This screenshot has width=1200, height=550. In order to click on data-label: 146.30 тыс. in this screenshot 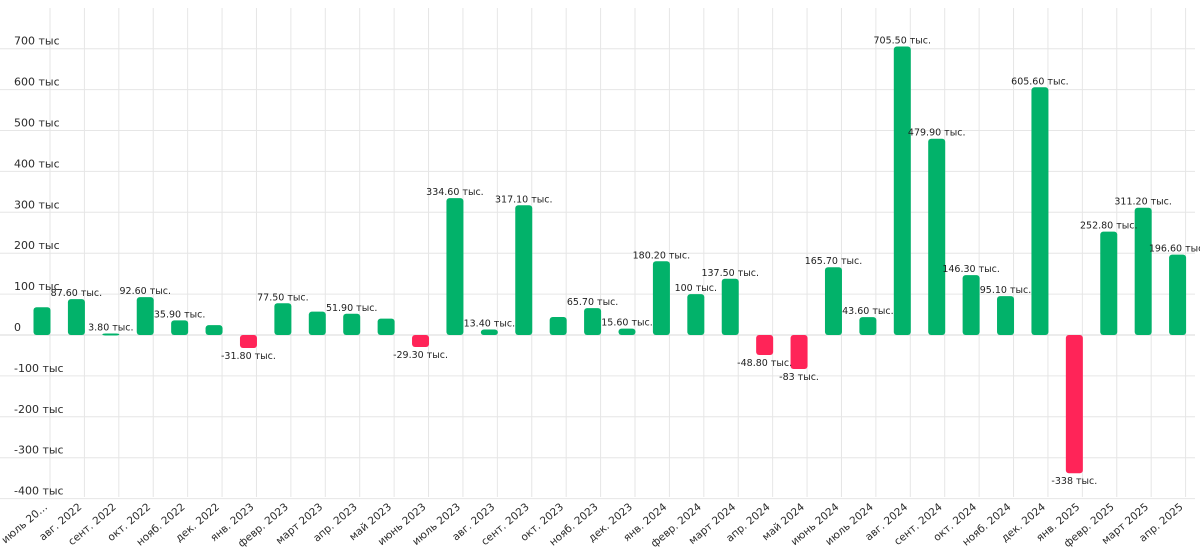, I will do `click(971, 269)`.